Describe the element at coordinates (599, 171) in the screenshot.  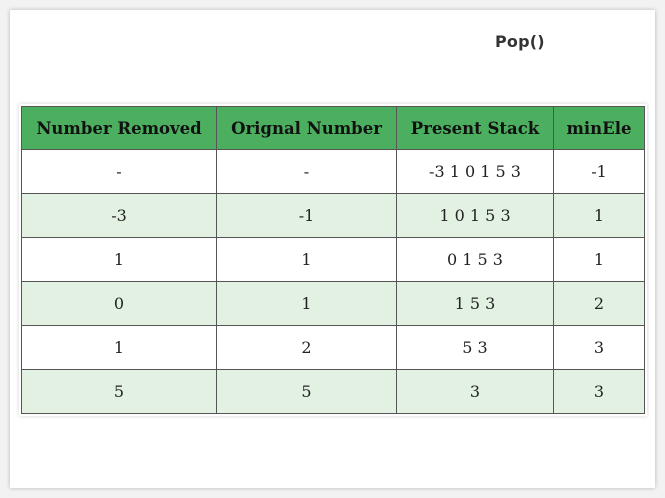
I see `cell-min-ele: -1` at that location.